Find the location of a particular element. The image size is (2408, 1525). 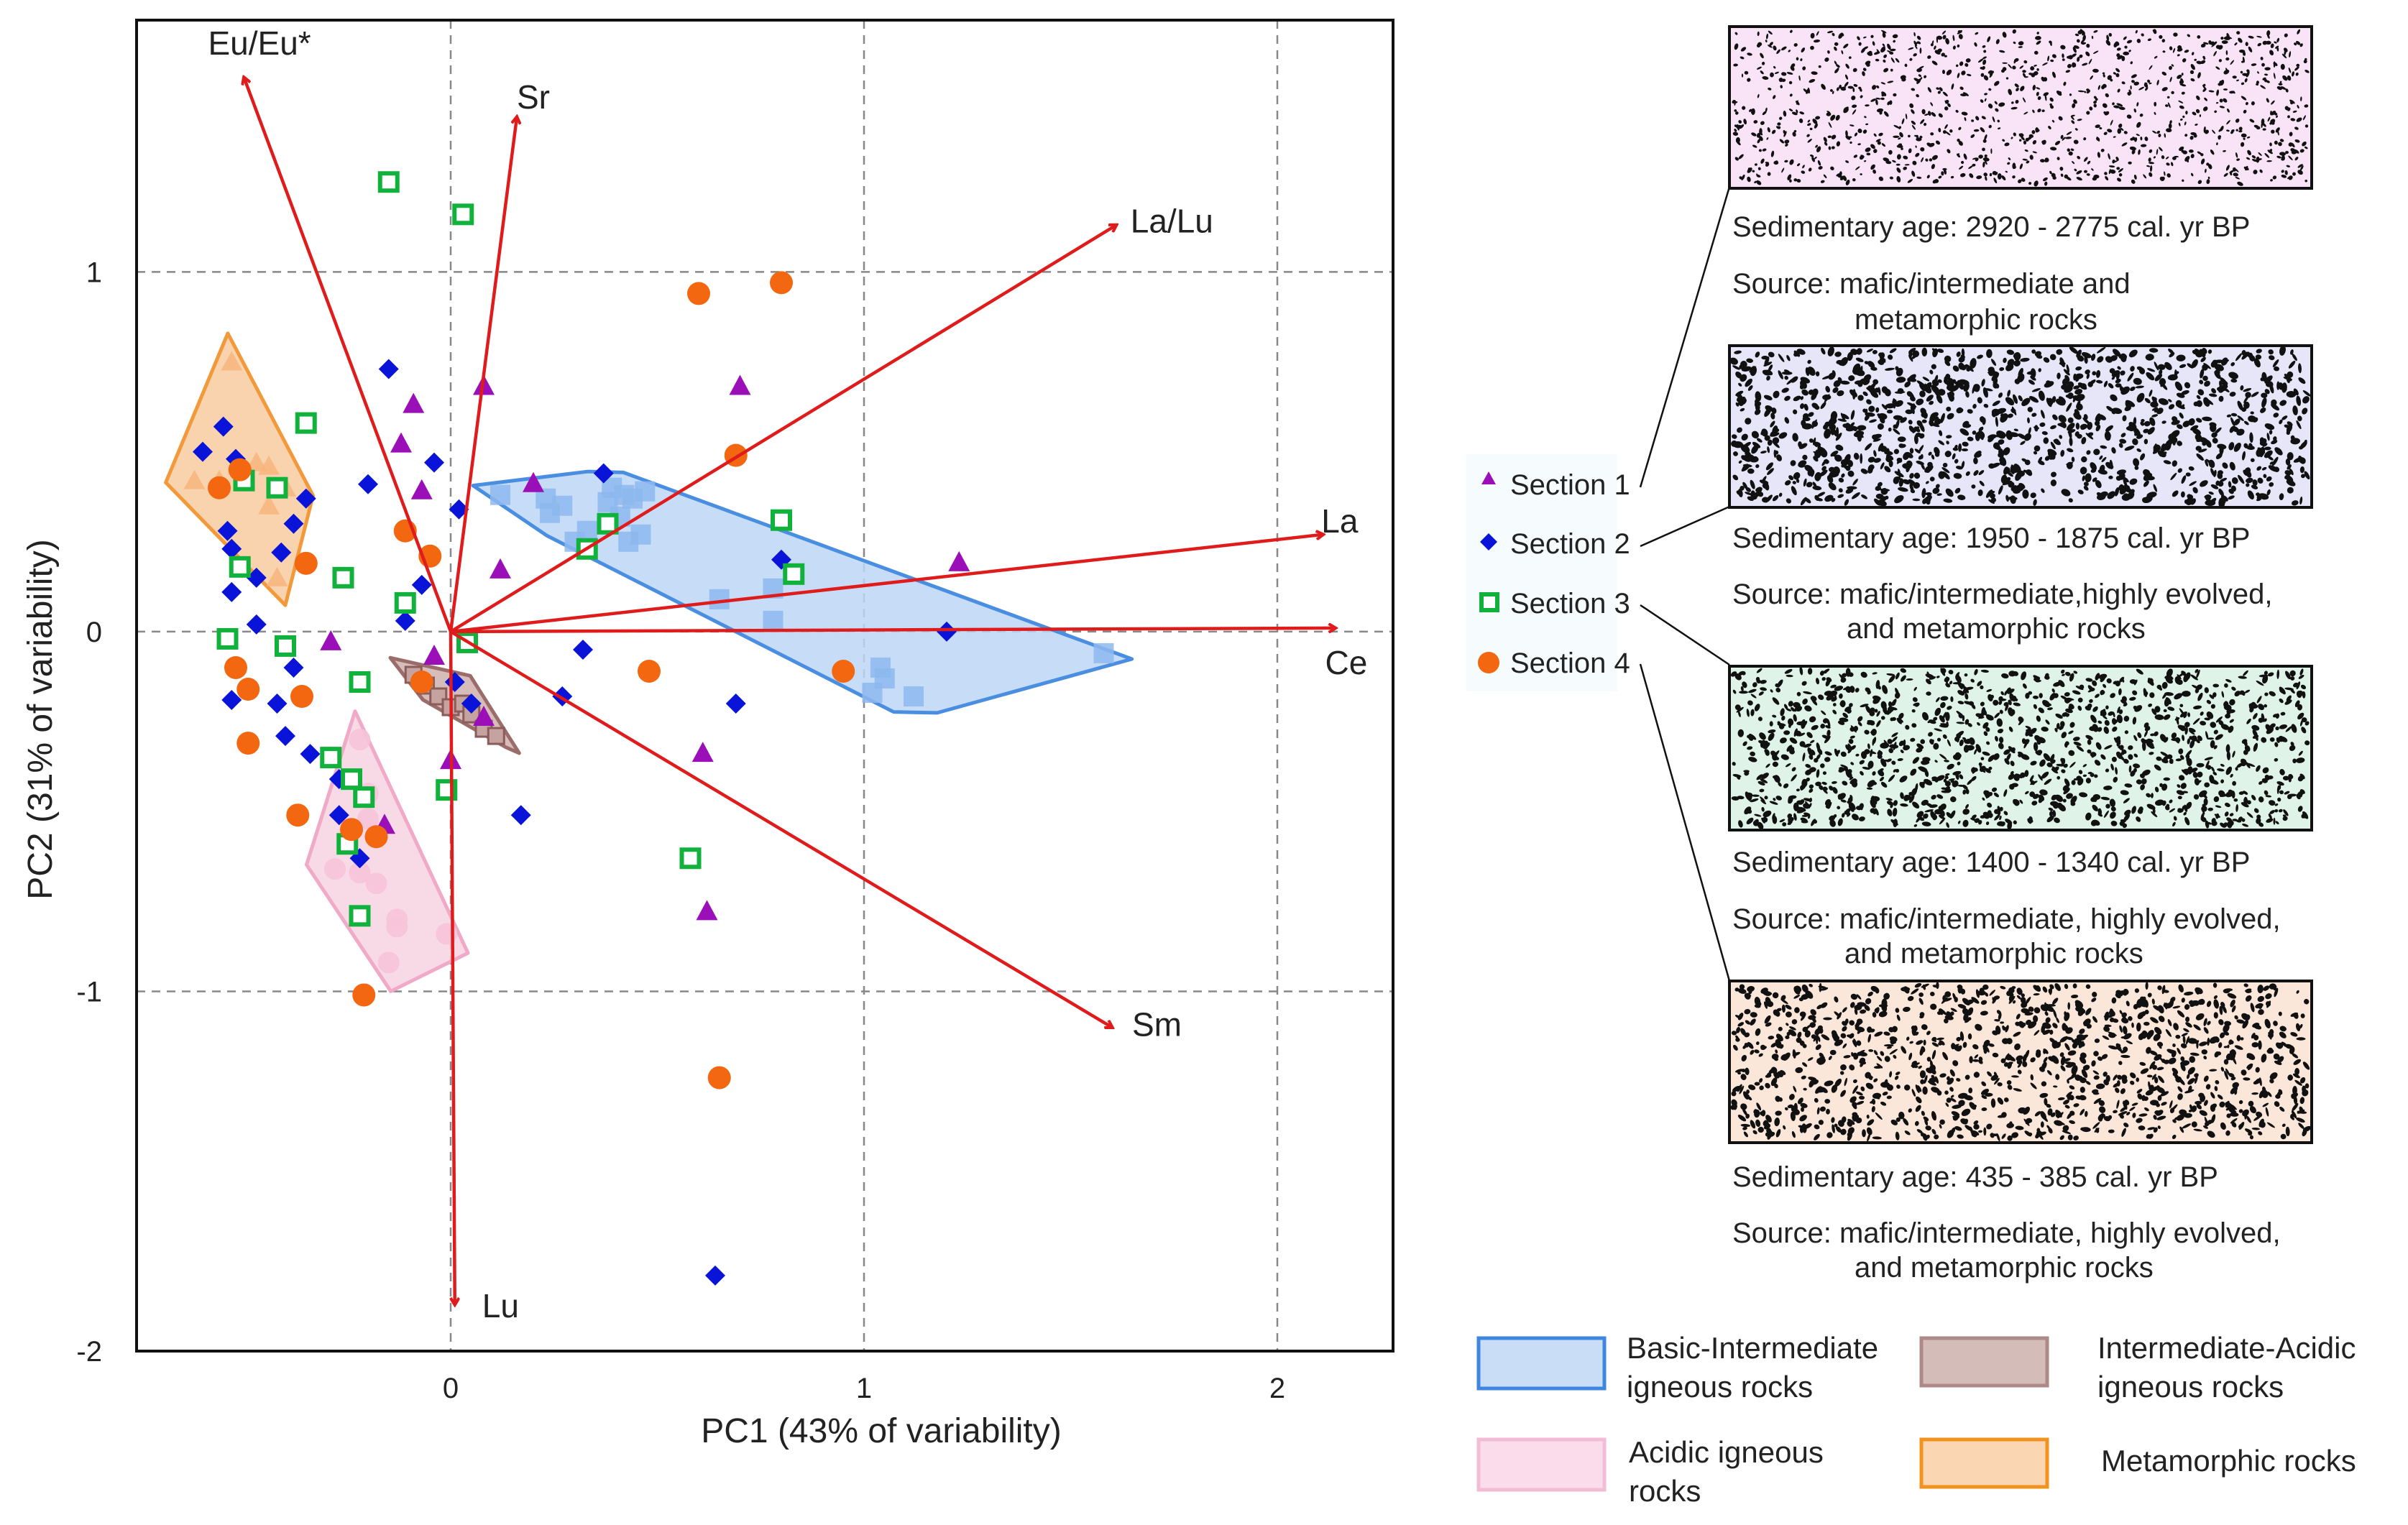

x-tick-label: 1 is located at coordinates (864, 1388).